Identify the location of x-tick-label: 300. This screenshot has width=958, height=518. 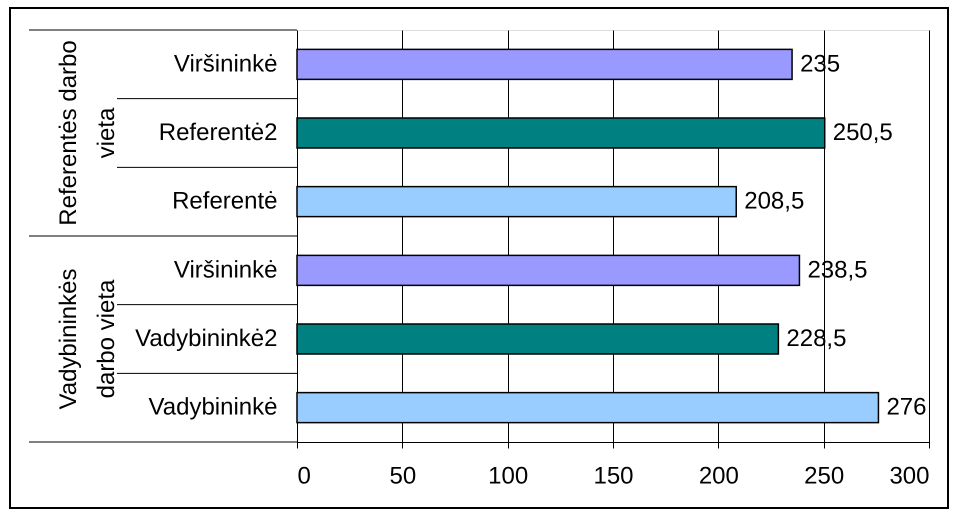
(909, 476).